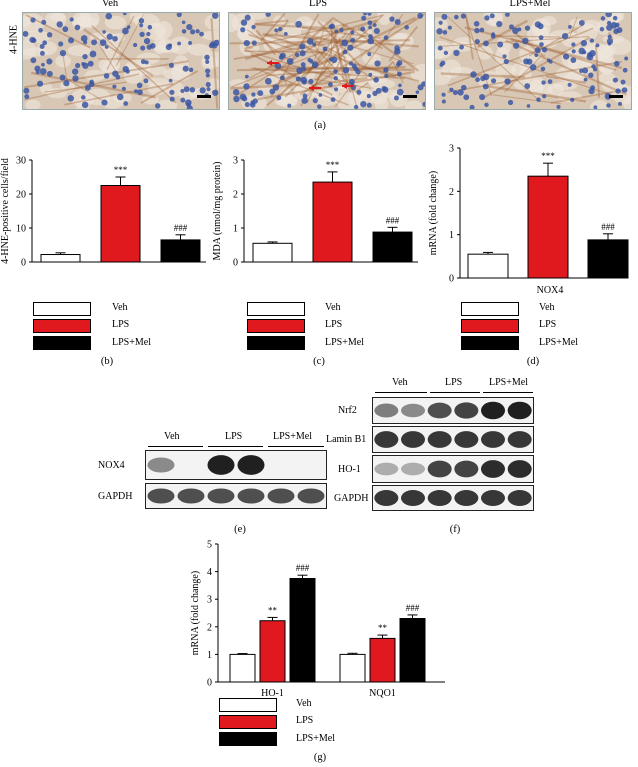  I want to click on blot-f-group-lps: LPS, so click(454, 382).